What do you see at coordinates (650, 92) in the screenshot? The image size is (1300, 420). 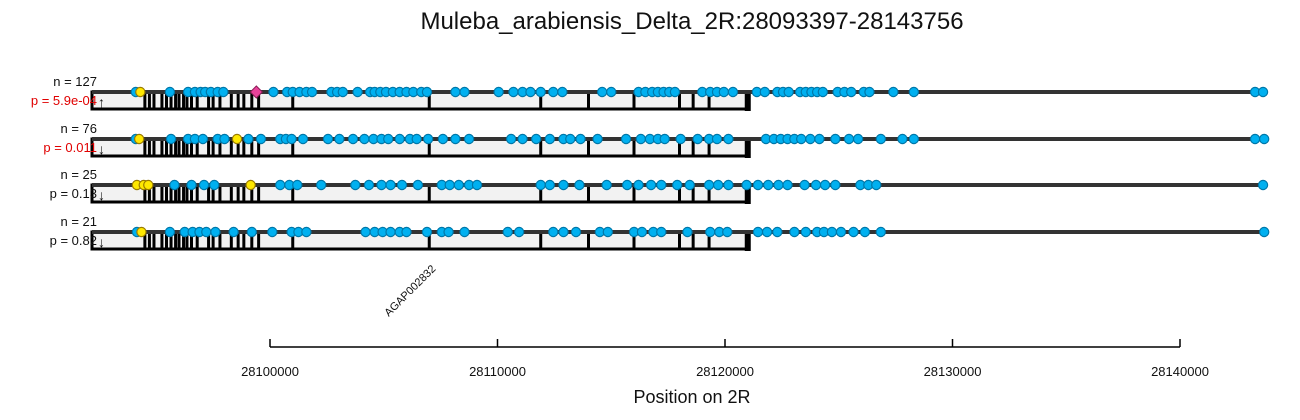 I see `variant-row: n = 127 p = 5.9e-04 ↑` at bounding box center [650, 92].